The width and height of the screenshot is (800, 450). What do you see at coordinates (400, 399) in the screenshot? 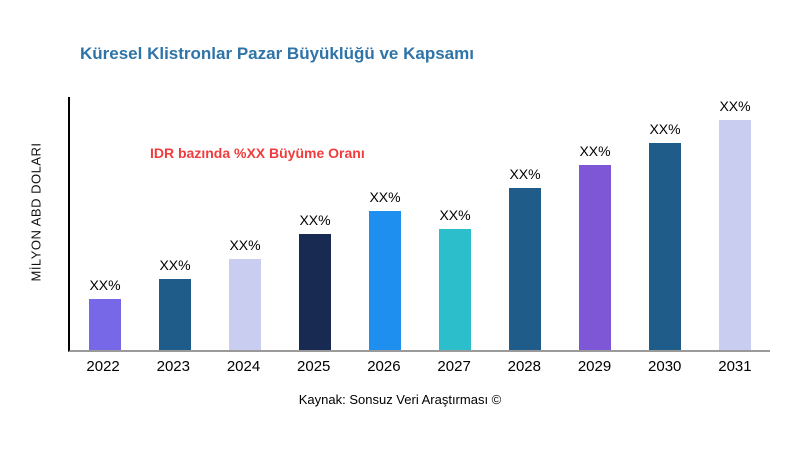
I see `source-attribution: Kaynak: Sonsuz Veri Araştırması ©` at bounding box center [400, 399].